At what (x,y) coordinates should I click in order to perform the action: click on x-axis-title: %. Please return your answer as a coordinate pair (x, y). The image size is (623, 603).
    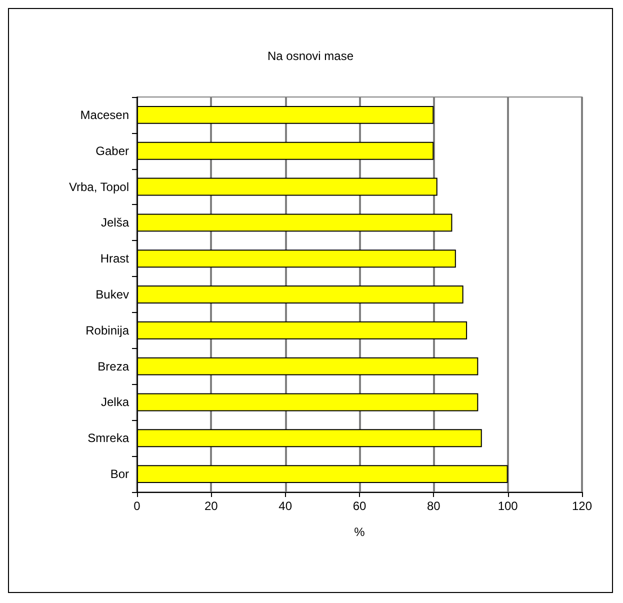
    Looking at the image, I should click on (360, 532).